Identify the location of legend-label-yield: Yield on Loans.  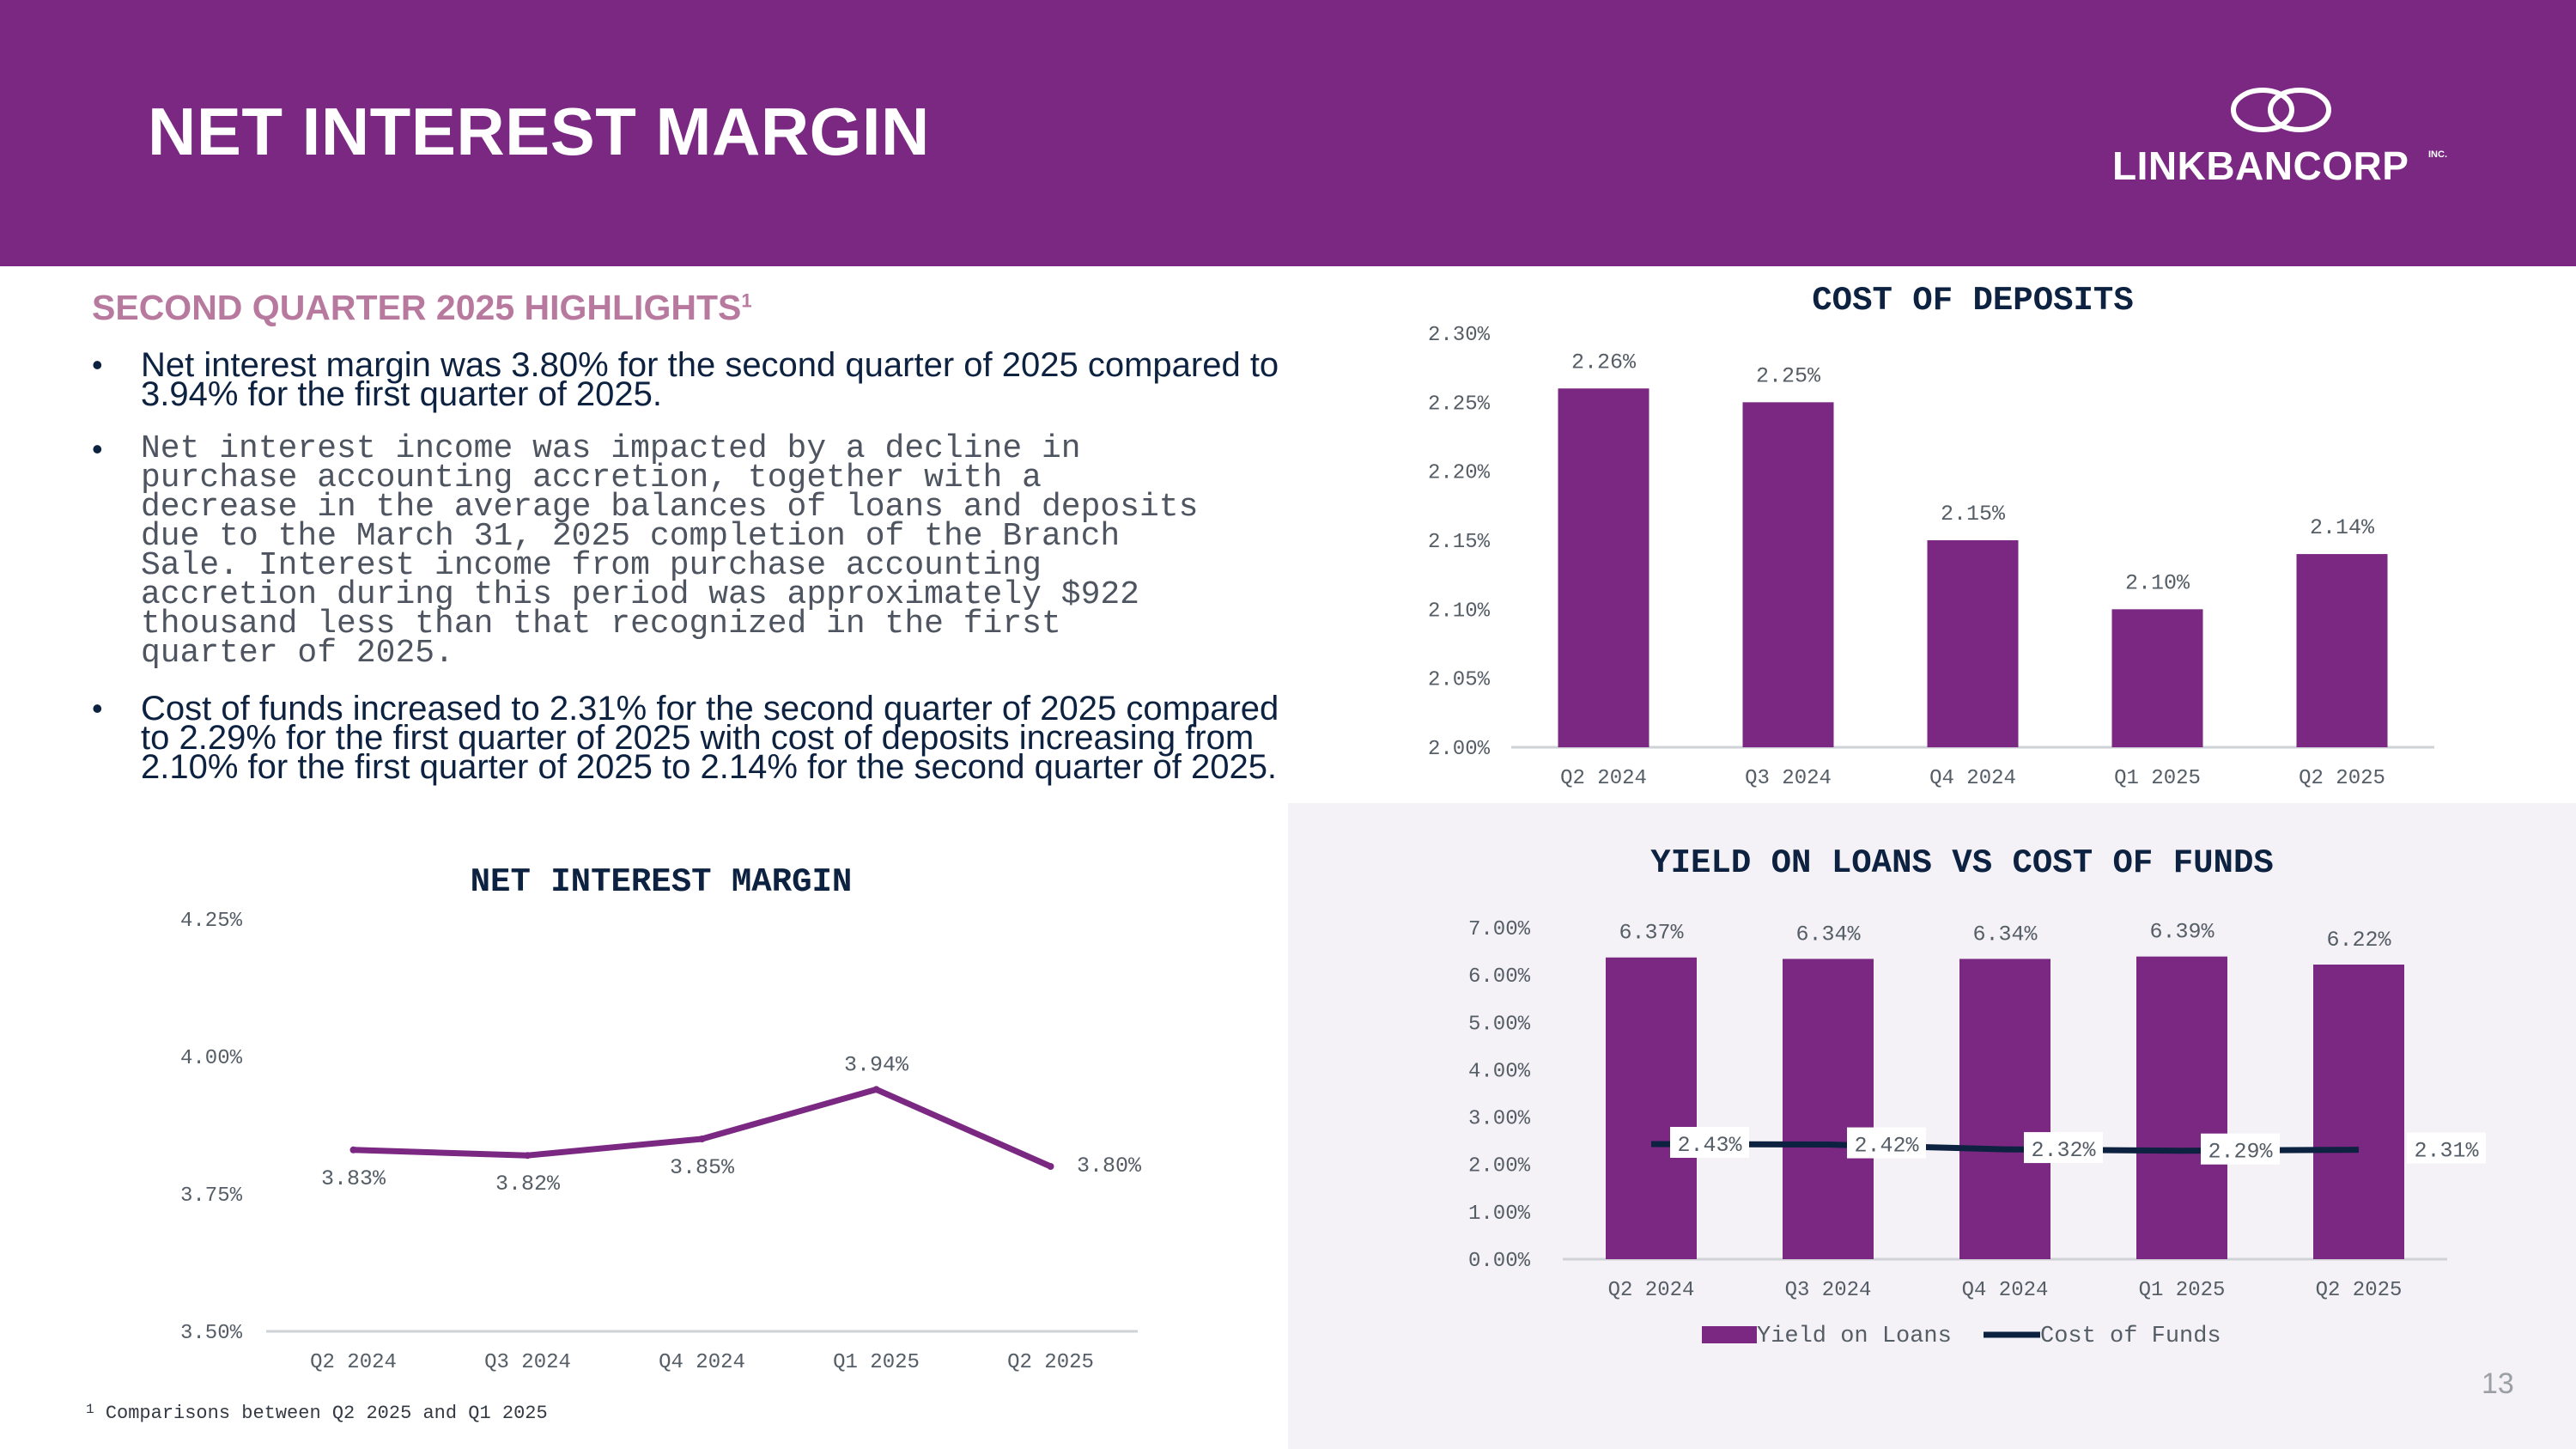
(1855, 1336).